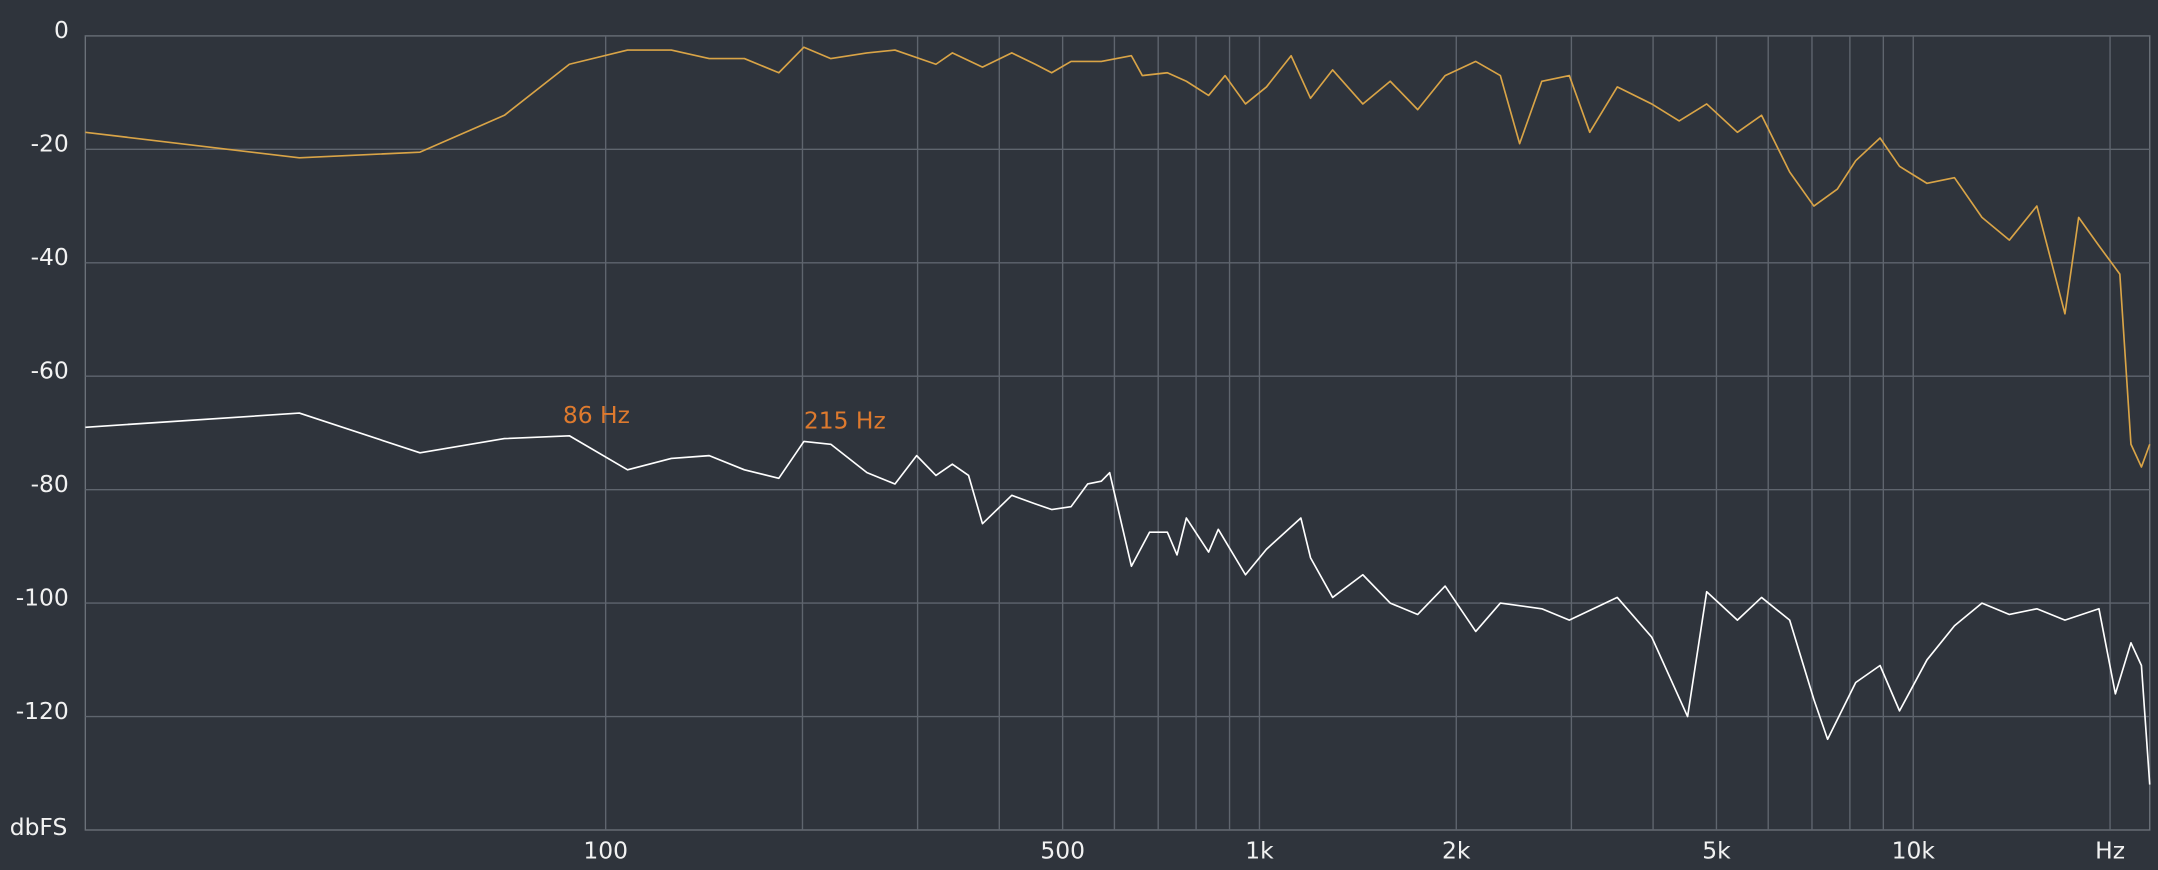 The width and height of the screenshot is (2158, 870). Describe the element at coordinates (50, 371) in the screenshot. I see `y-tick-label: -60` at that location.